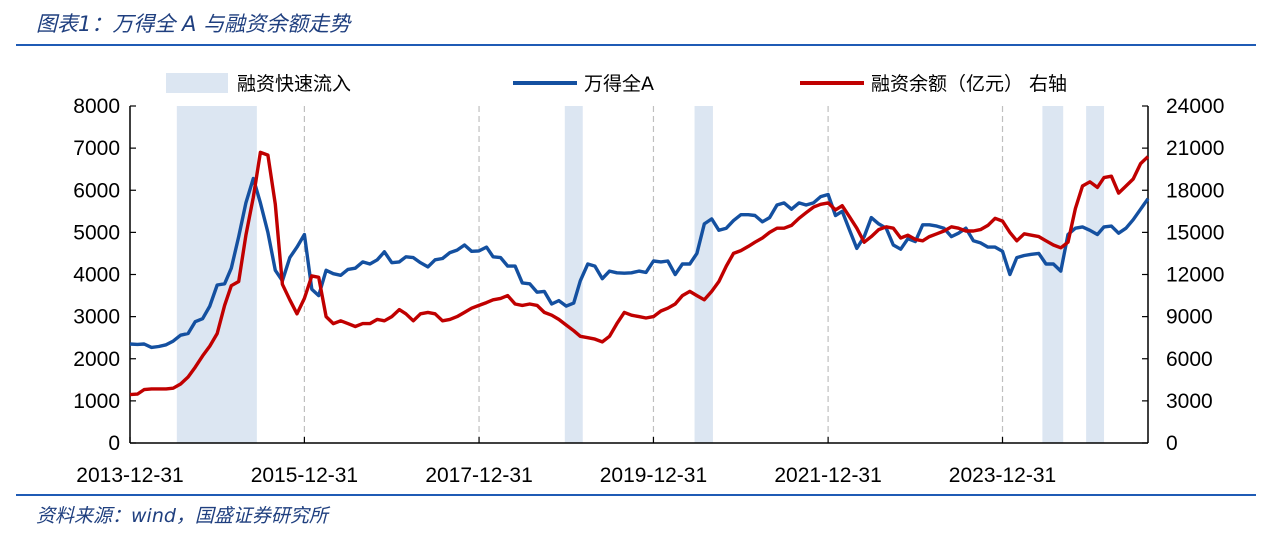 The width and height of the screenshot is (1269, 537). I want to click on legend-swatch-bands, so click(197, 83).